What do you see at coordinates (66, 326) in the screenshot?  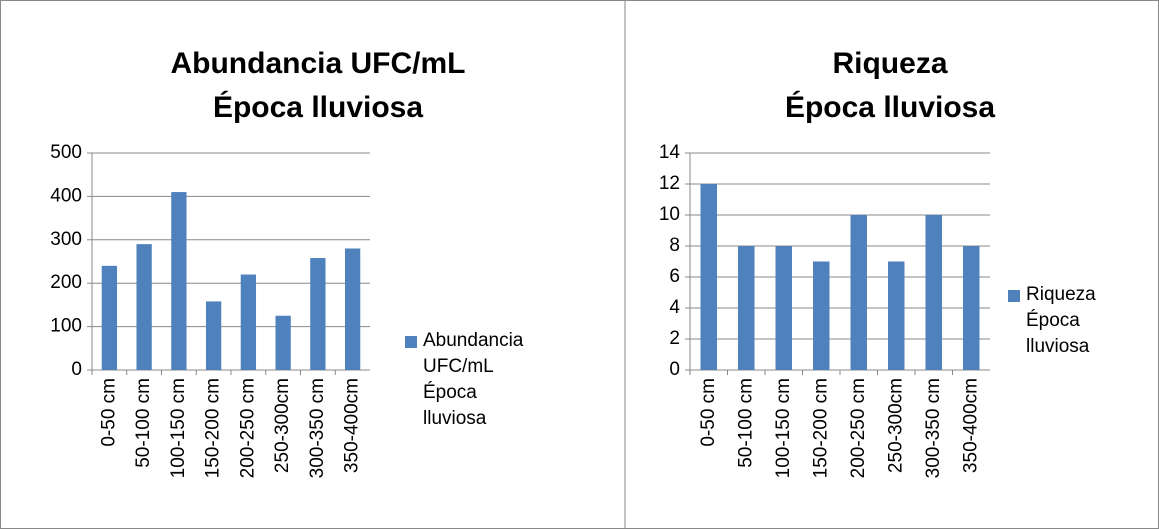 I see `y-tick-label: 100` at bounding box center [66, 326].